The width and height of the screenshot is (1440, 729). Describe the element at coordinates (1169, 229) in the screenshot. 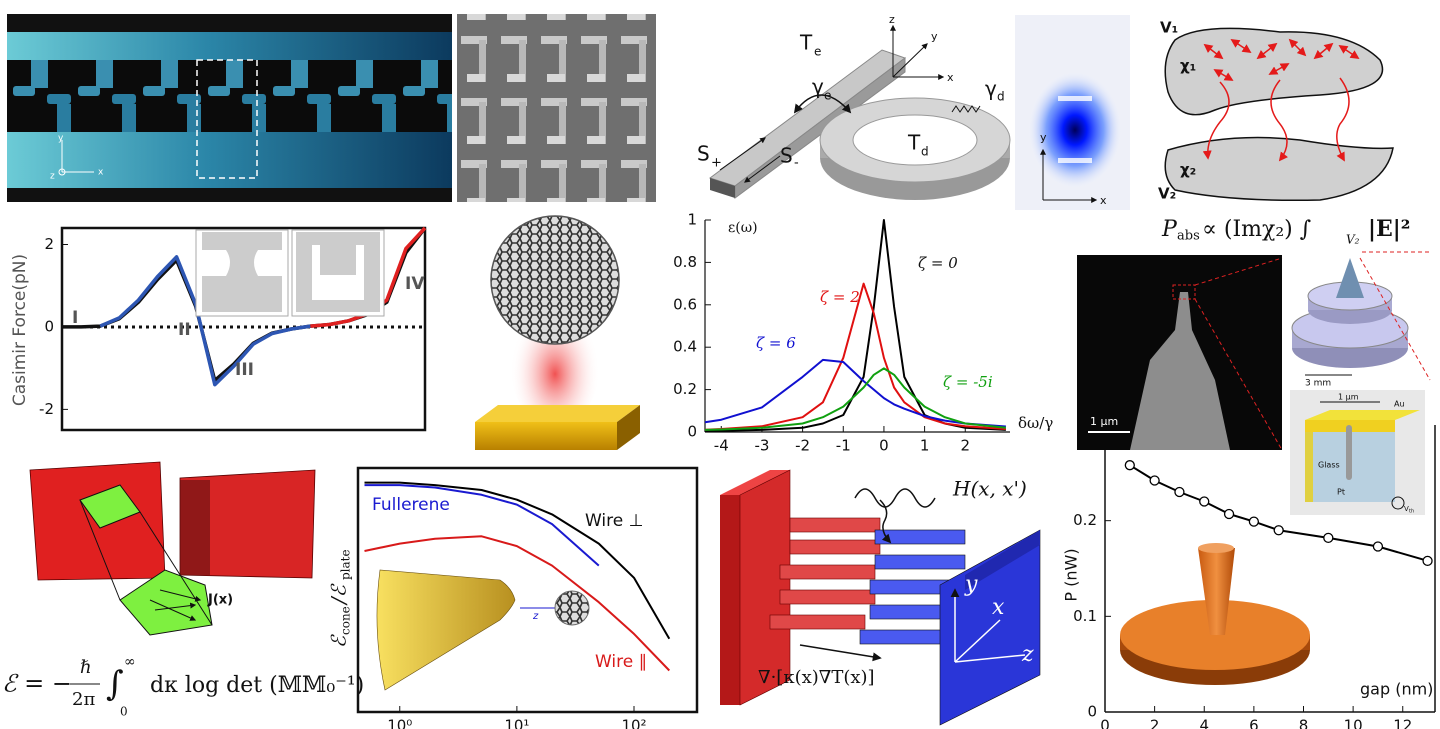

I see `formula: P` at that location.